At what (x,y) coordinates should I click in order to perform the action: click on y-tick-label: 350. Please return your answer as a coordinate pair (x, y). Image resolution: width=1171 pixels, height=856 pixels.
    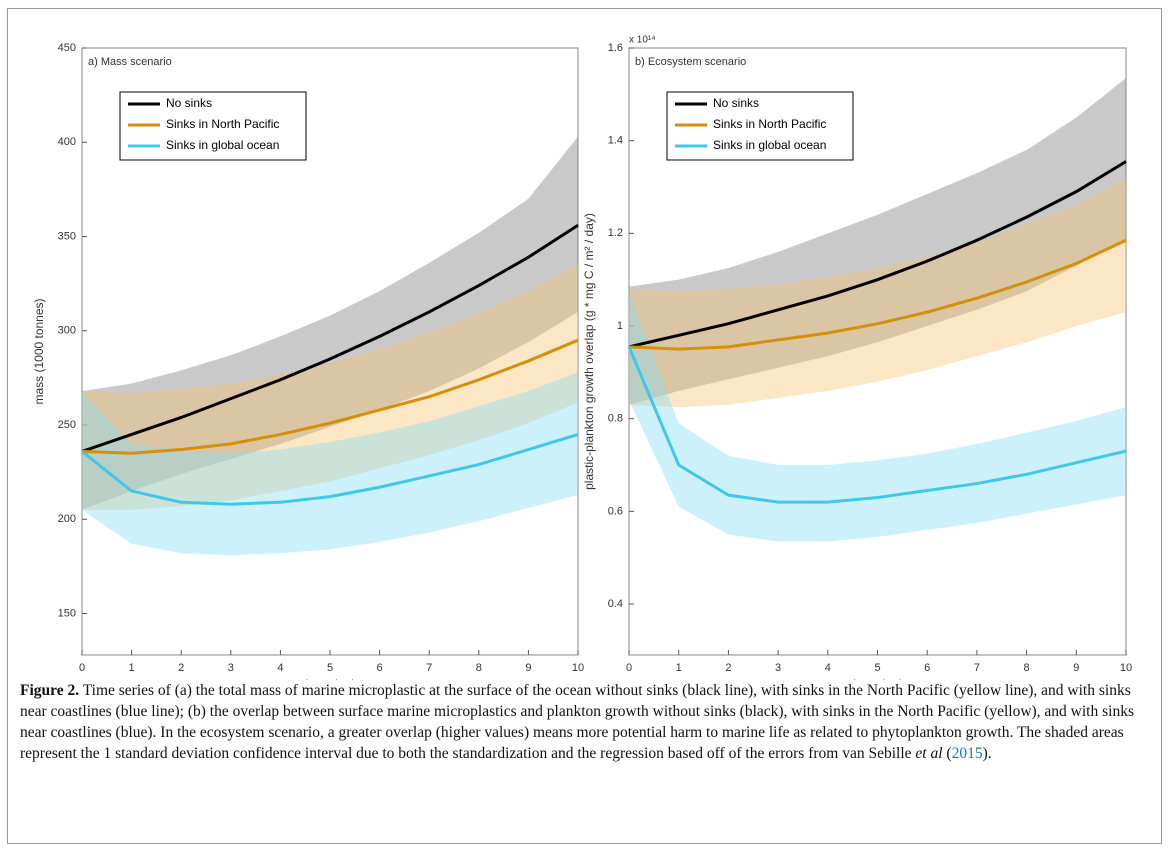
    Looking at the image, I should click on (67, 236).